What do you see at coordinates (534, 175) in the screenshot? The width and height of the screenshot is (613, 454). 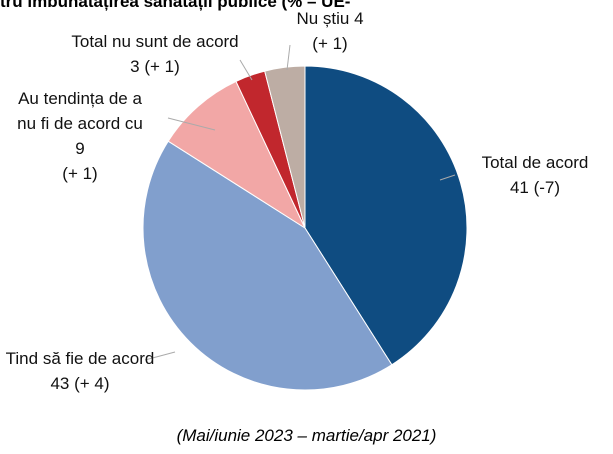 I see `slice-label: Total de acord 41 (-7)` at bounding box center [534, 175].